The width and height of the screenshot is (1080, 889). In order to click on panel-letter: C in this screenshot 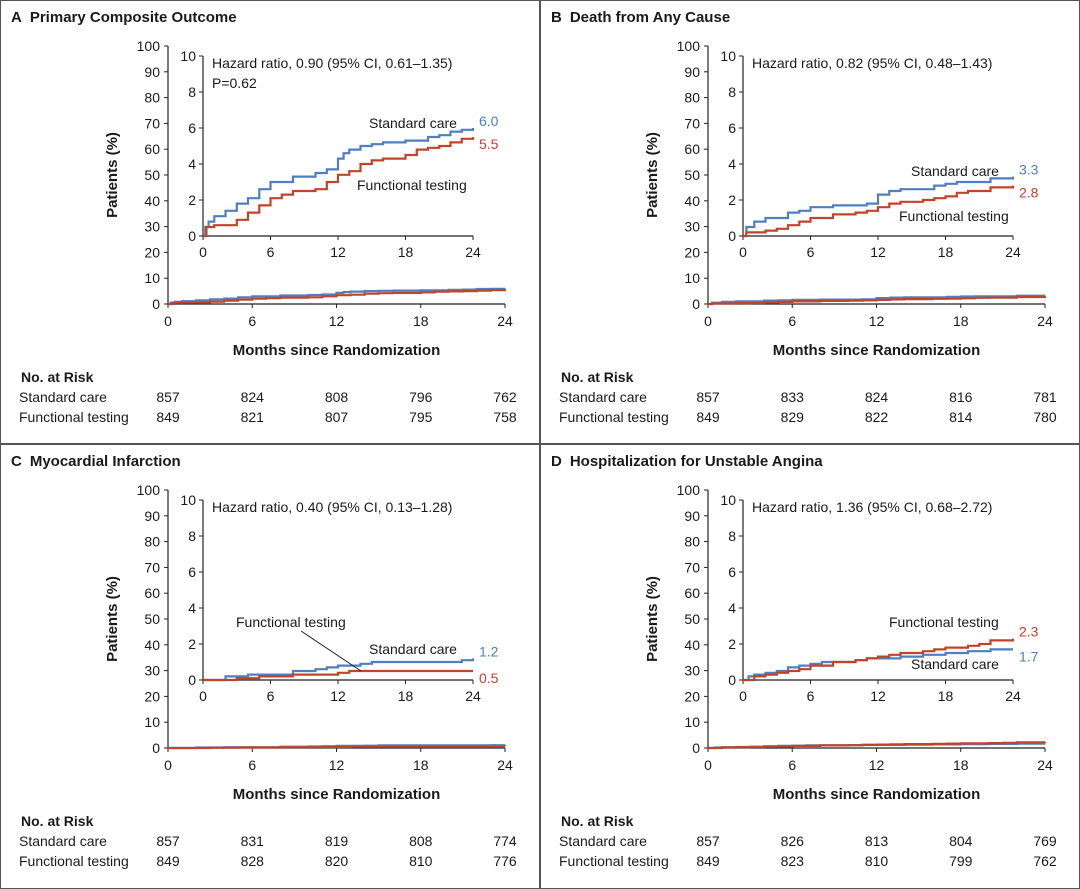, I will do `click(16, 461)`.